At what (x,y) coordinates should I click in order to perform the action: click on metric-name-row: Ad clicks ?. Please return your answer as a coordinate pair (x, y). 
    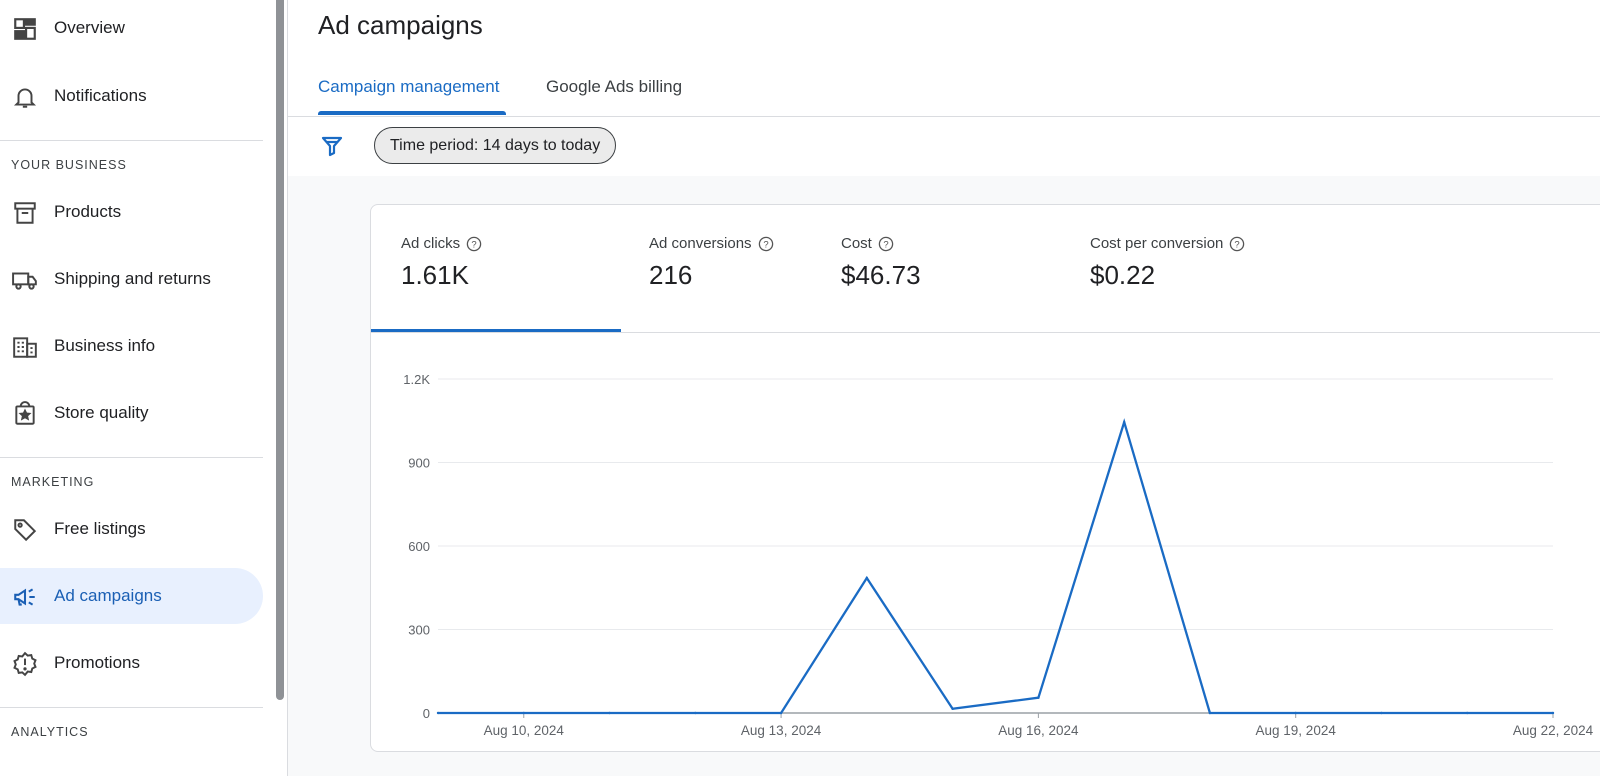
    Looking at the image, I should click on (441, 243).